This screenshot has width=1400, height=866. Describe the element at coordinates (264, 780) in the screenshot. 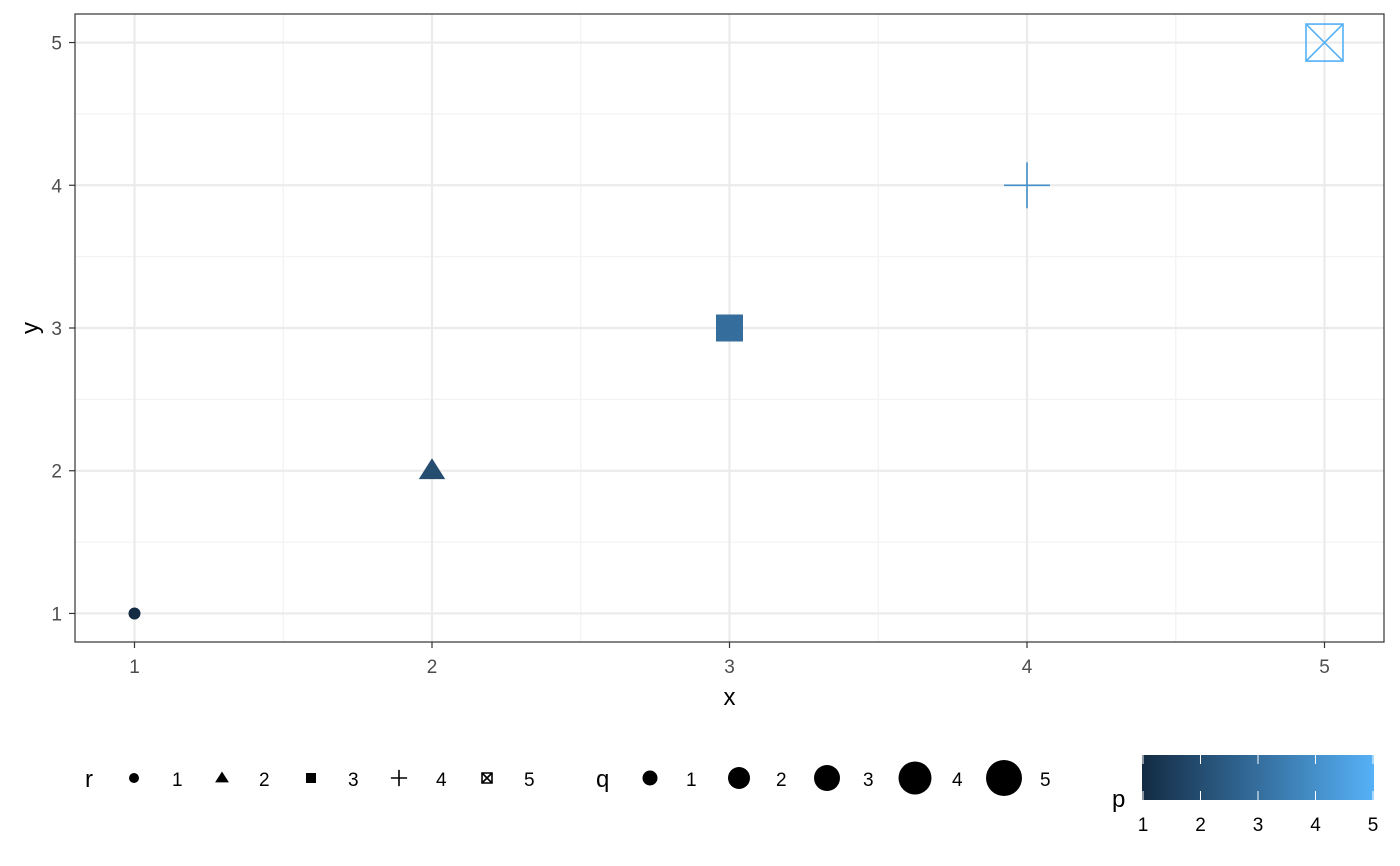

I see `legend-shape-label: 2` at that location.